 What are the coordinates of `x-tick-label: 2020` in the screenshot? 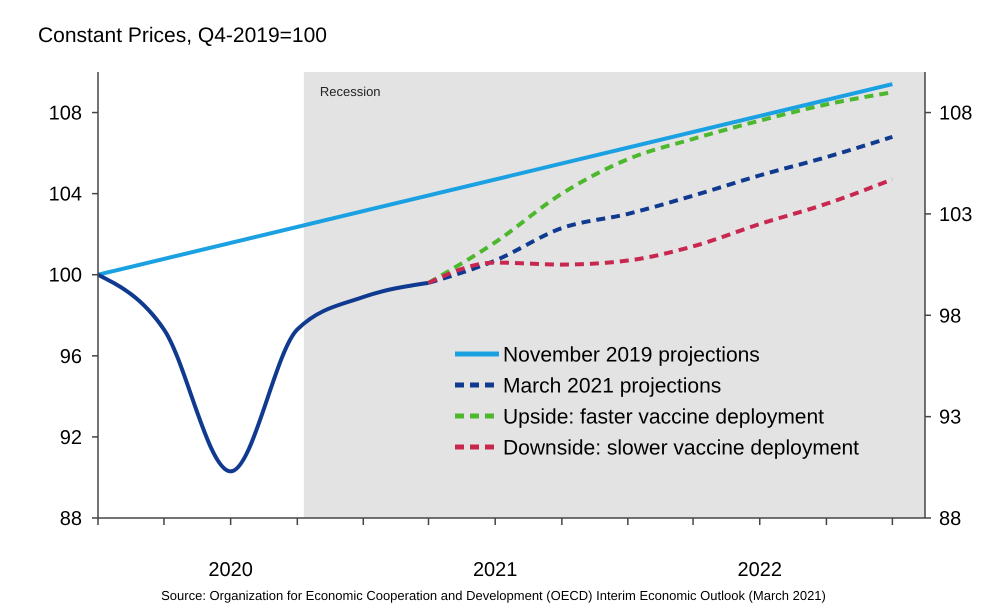 It's located at (230, 570).